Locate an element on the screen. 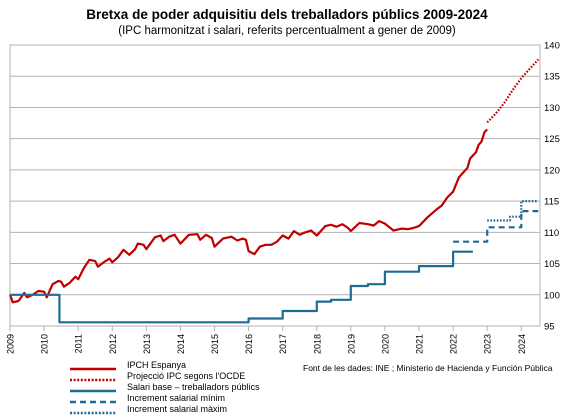 This screenshot has width=574, height=418. x-tick-label: 2015 is located at coordinates (215, 344).